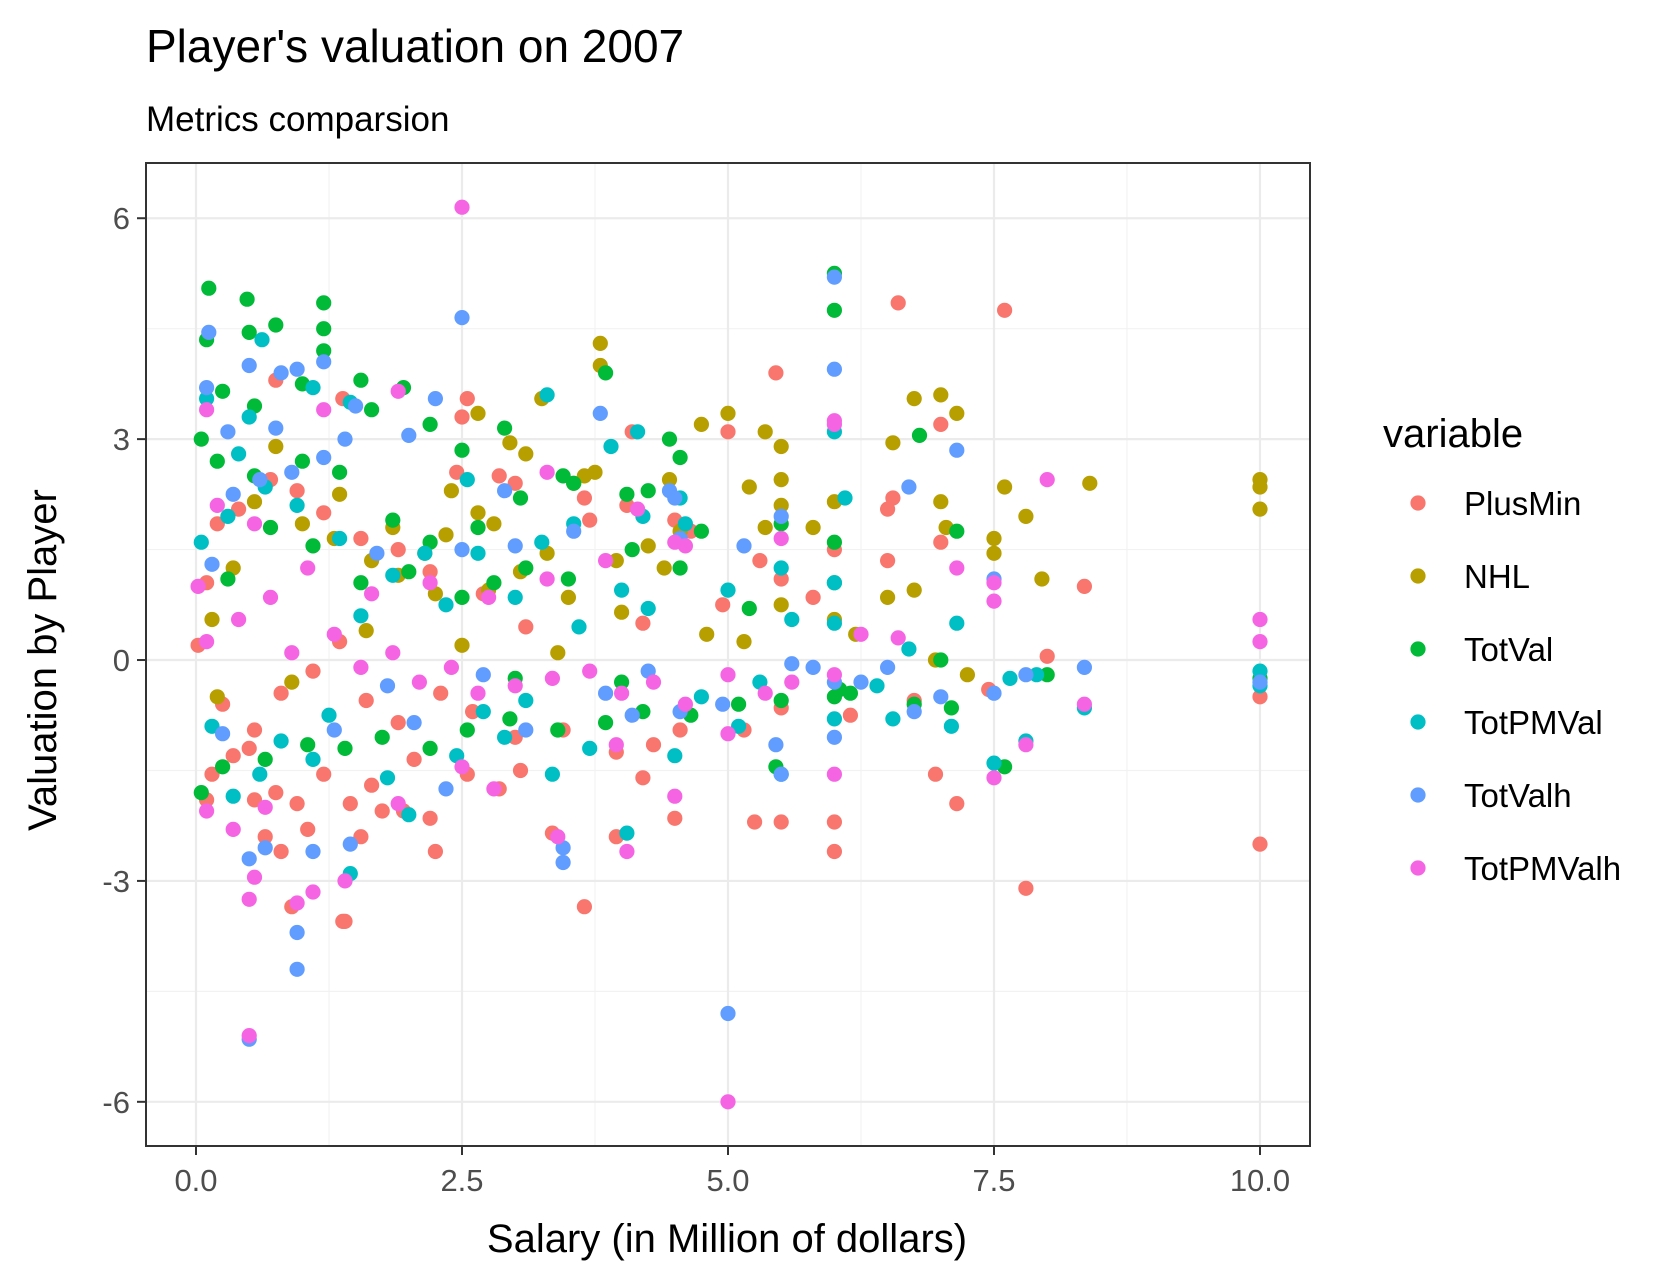 The width and height of the screenshot is (1678, 1275). What do you see at coordinates (1260, 1180) in the screenshot?
I see `x-tick-label: 10.0` at bounding box center [1260, 1180].